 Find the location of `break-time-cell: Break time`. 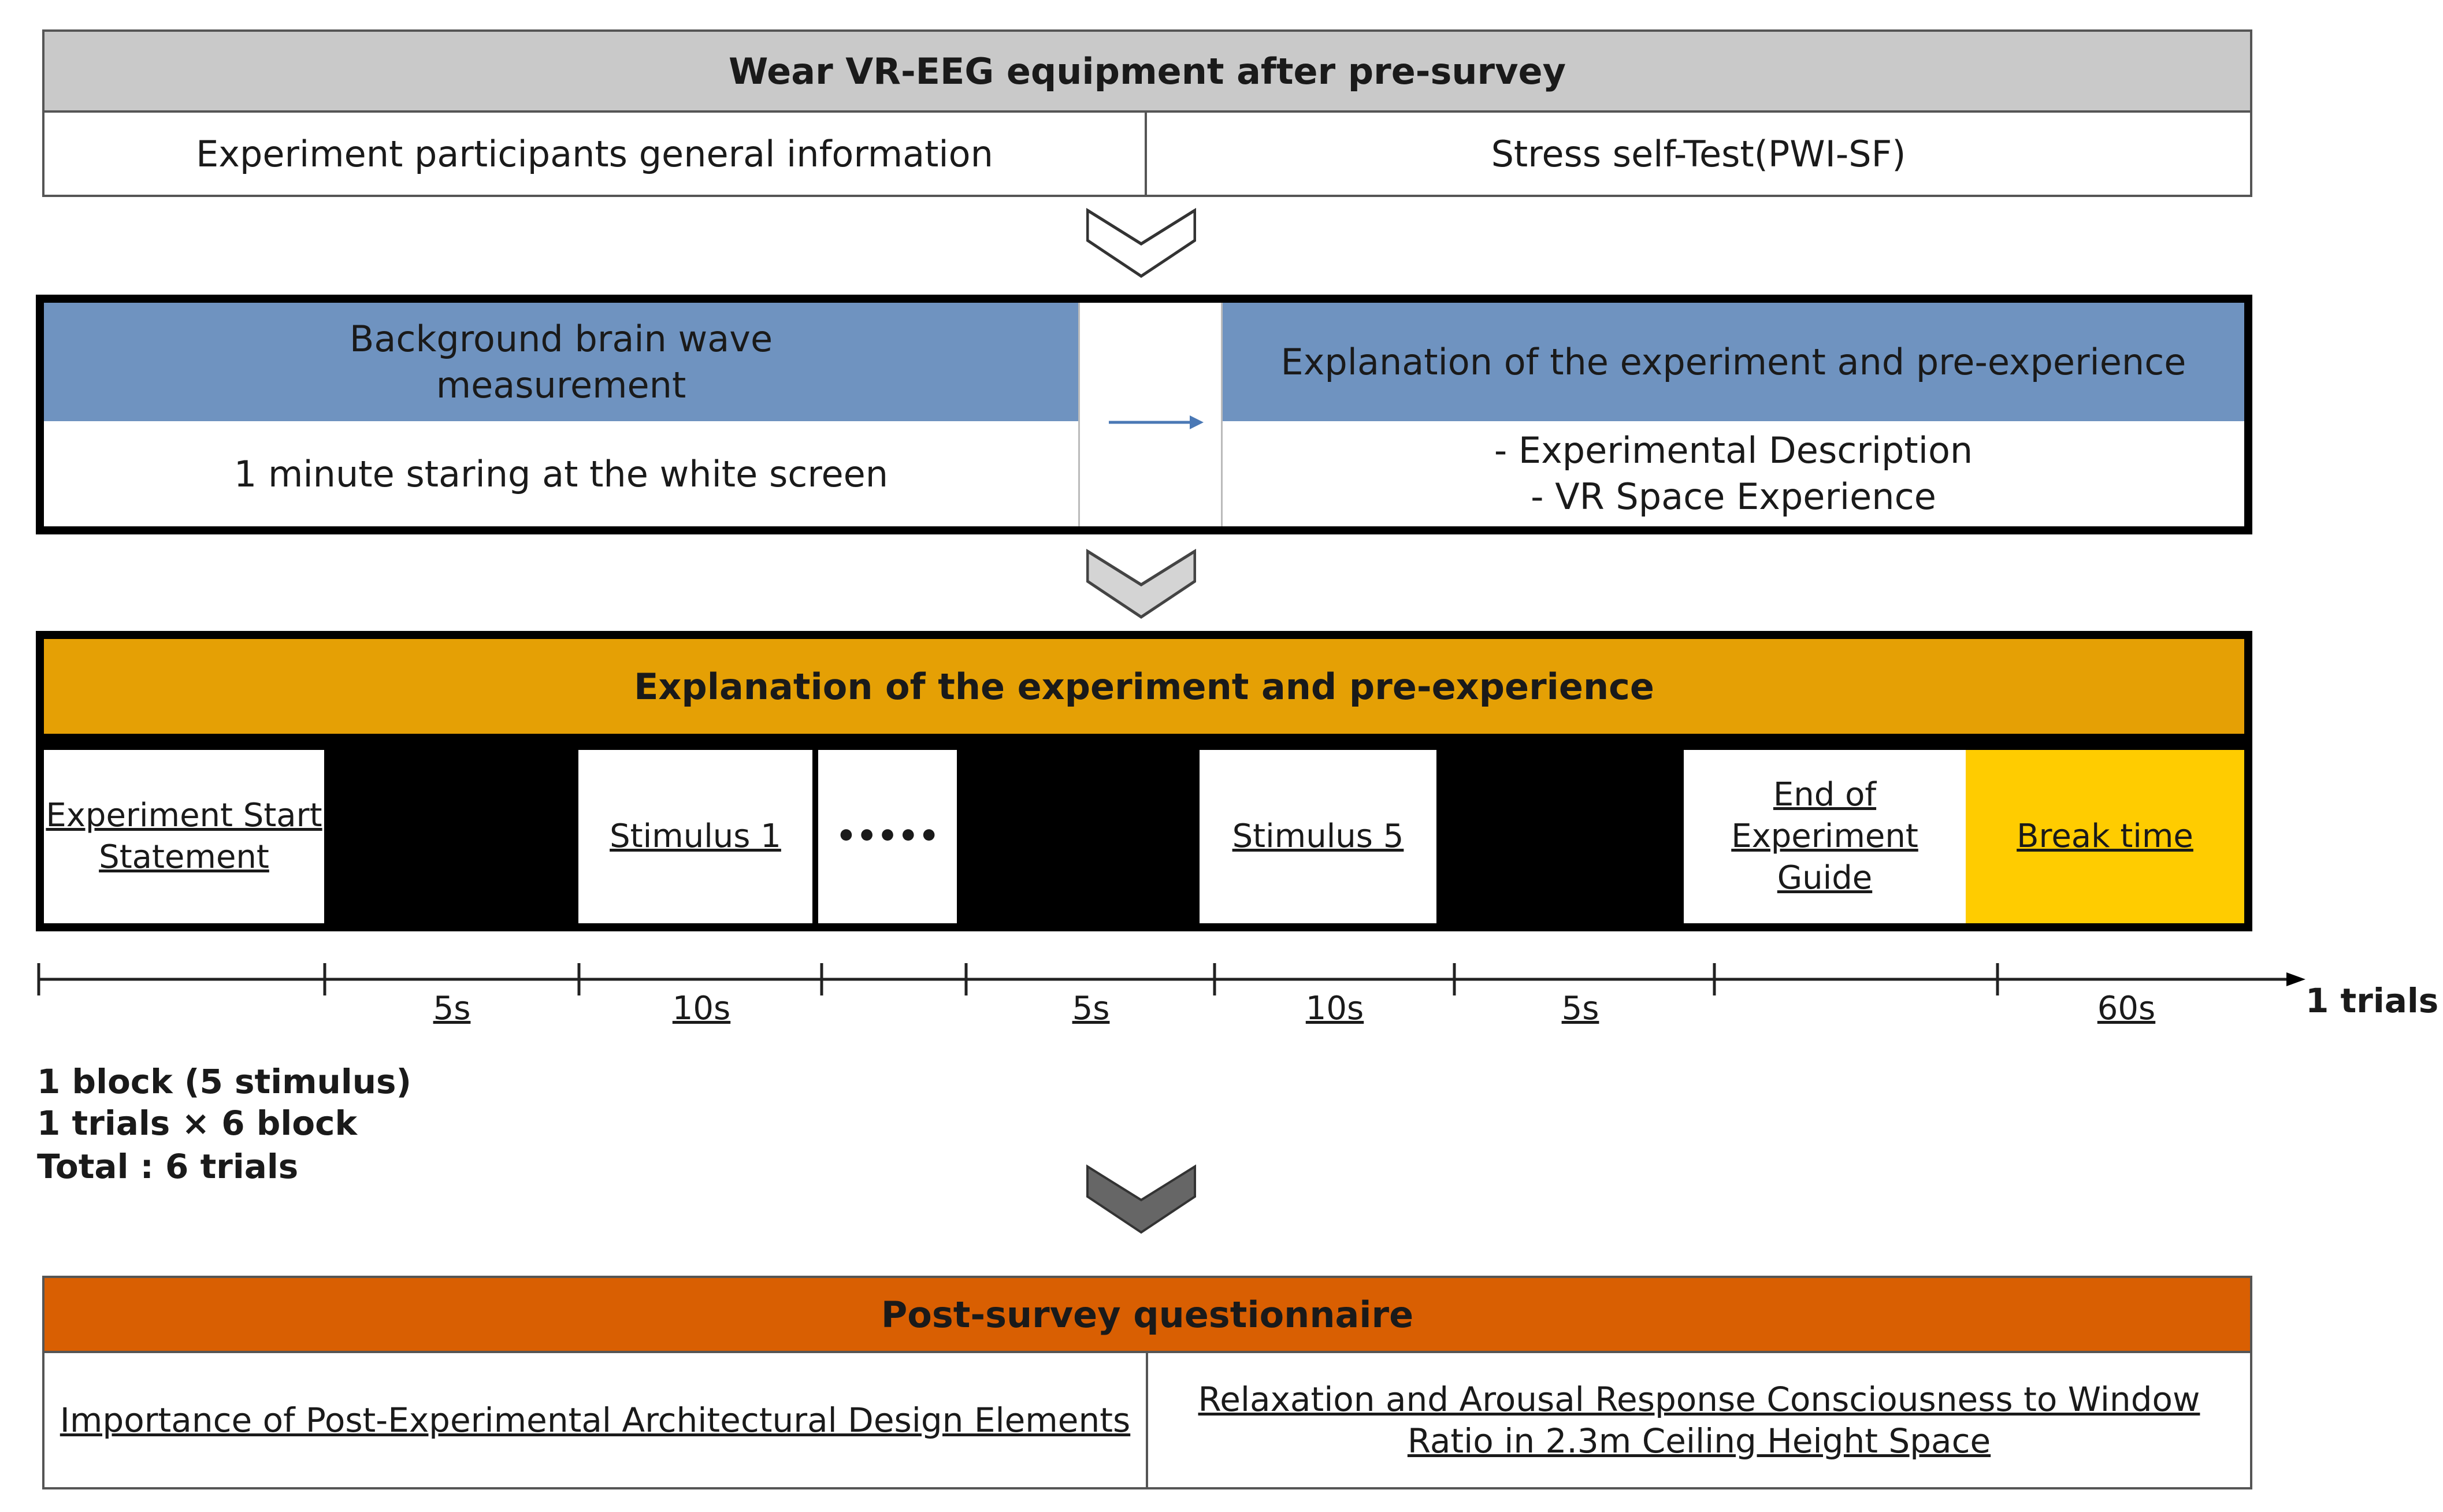

break-time-cell: Break time is located at coordinates (2105, 836).